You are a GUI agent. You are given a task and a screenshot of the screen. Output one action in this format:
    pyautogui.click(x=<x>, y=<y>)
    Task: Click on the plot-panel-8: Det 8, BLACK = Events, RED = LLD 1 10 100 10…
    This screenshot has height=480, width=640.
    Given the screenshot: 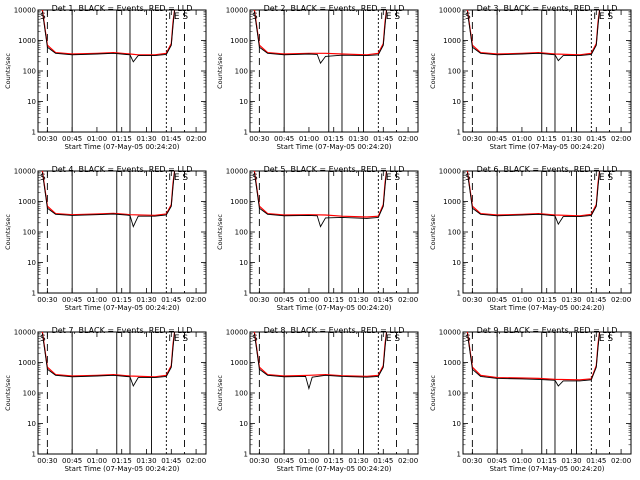 What is the action you would take?
    pyautogui.click(x=317, y=399)
    